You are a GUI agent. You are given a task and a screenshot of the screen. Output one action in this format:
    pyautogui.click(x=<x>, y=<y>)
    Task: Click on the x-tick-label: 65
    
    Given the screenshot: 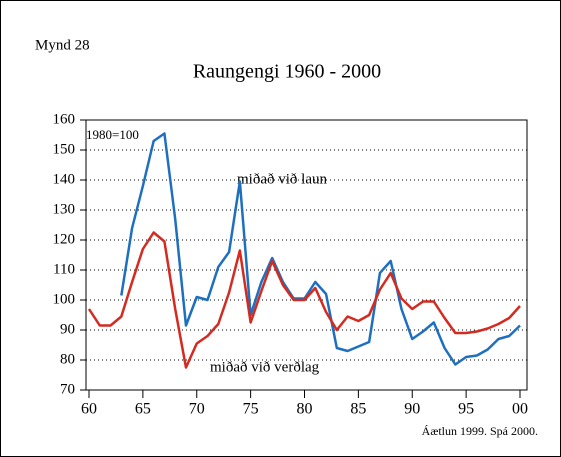 What is the action you would take?
    pyautogui.click(x=143, y=409)
    